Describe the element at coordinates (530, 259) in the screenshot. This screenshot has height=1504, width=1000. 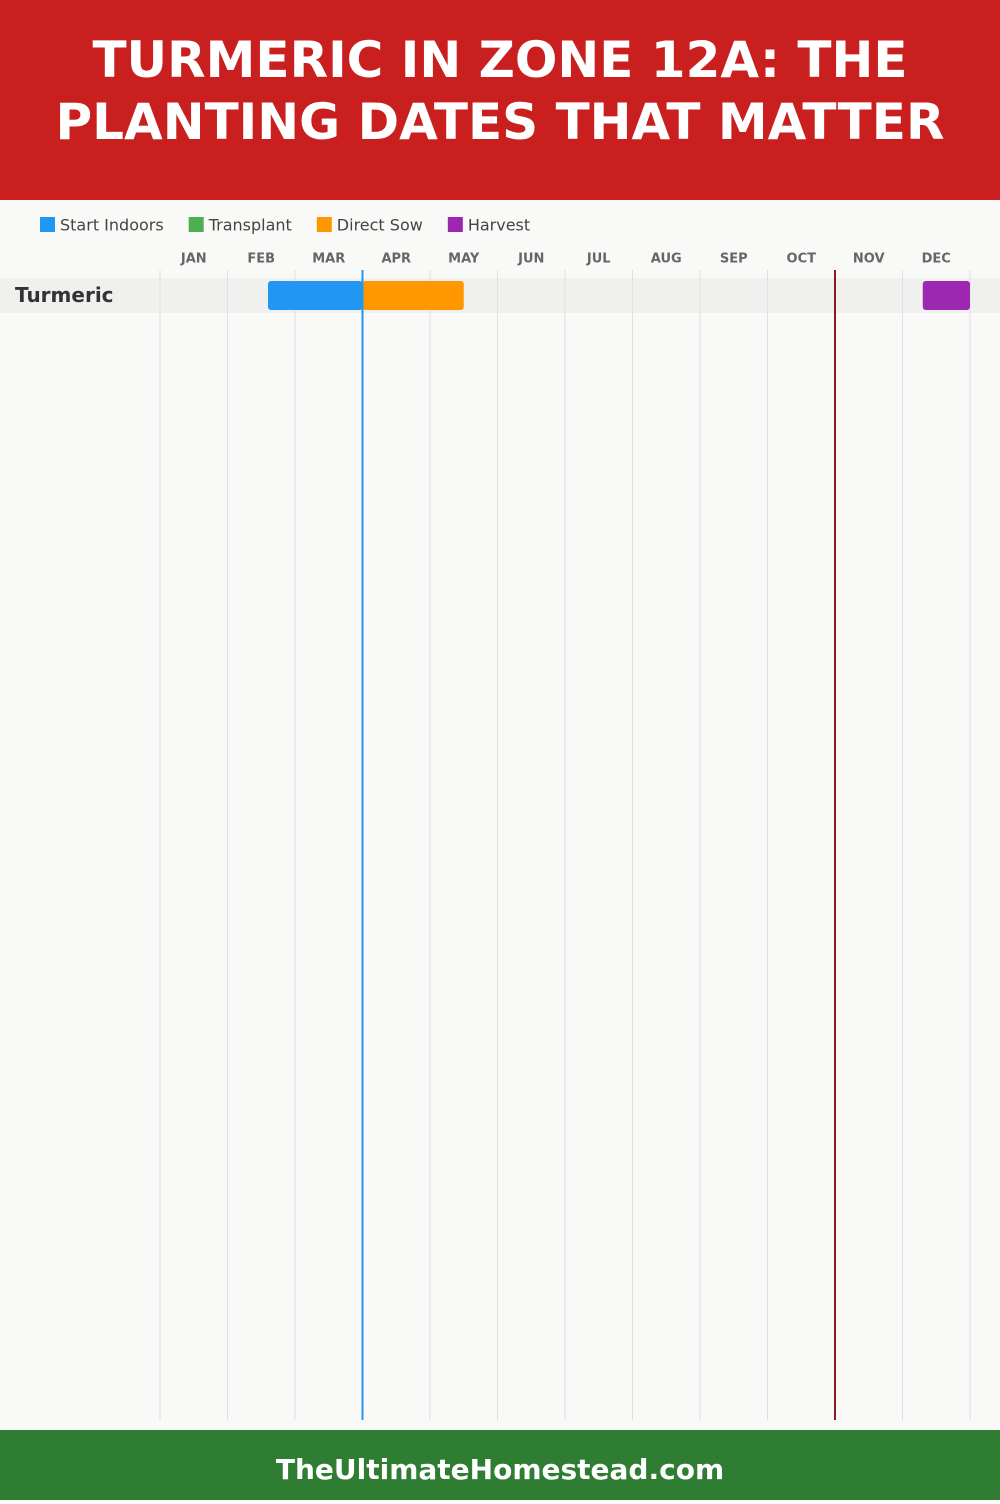
I see `month-label: JUN` at that location.